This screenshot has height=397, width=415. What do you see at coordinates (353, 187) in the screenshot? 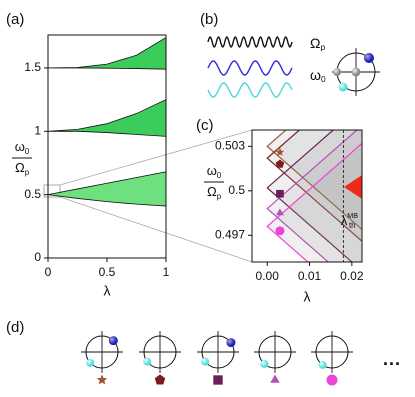
I see `unstable-region` at bounding box center [353, 187].